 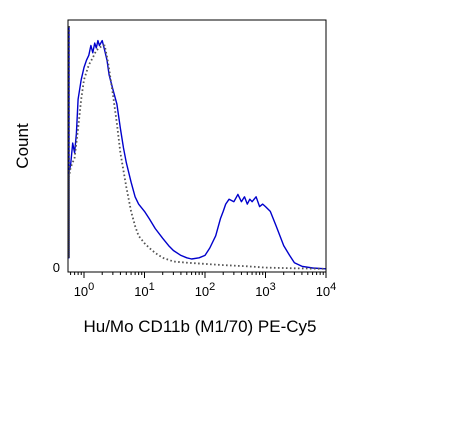 I want to click on x-axis-label: Hu/Mo CD11b (M1/70) PE-Cy5, so click(x=199, y=326).